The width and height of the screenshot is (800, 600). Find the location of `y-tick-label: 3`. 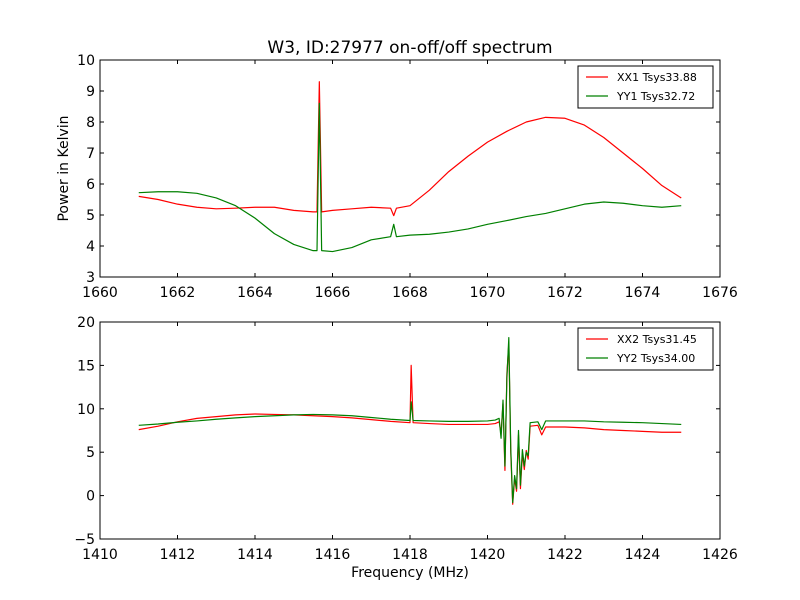

y-tick-label: 3 is located at coordinates (90, 278).